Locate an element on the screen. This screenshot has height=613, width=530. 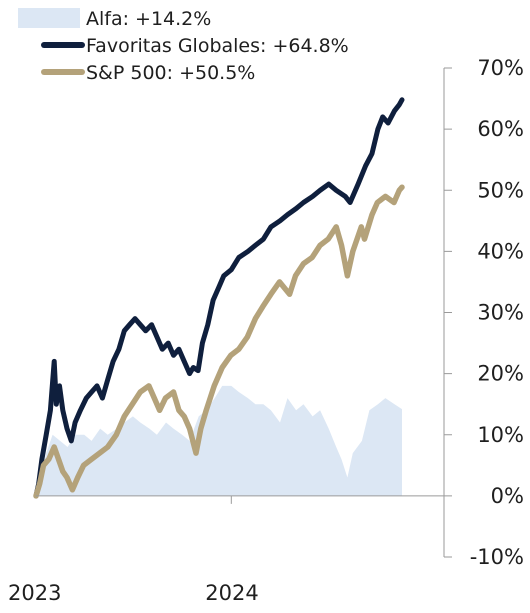
legend-label: Alfa: +14.2% is located at coordinates (148, 19).